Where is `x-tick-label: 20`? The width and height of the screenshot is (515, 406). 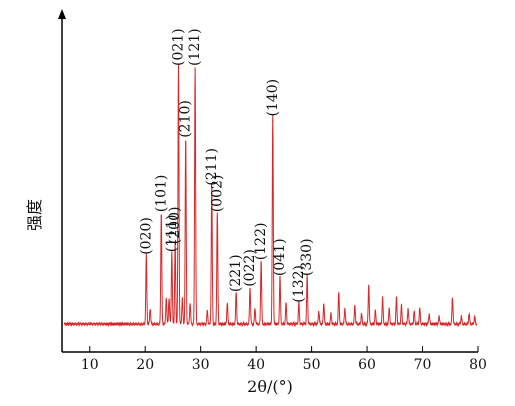 x-tick-label: 20 is located at coordinates (145, 365).